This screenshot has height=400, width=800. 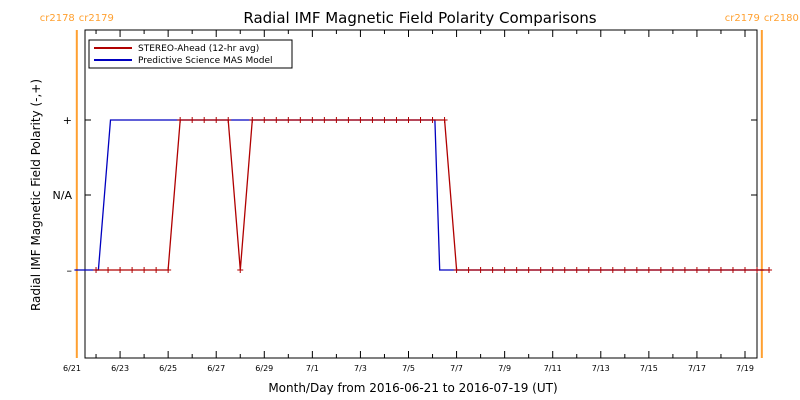 I want to click on x-tick-label: 7/13, so click(x=601, y=368).